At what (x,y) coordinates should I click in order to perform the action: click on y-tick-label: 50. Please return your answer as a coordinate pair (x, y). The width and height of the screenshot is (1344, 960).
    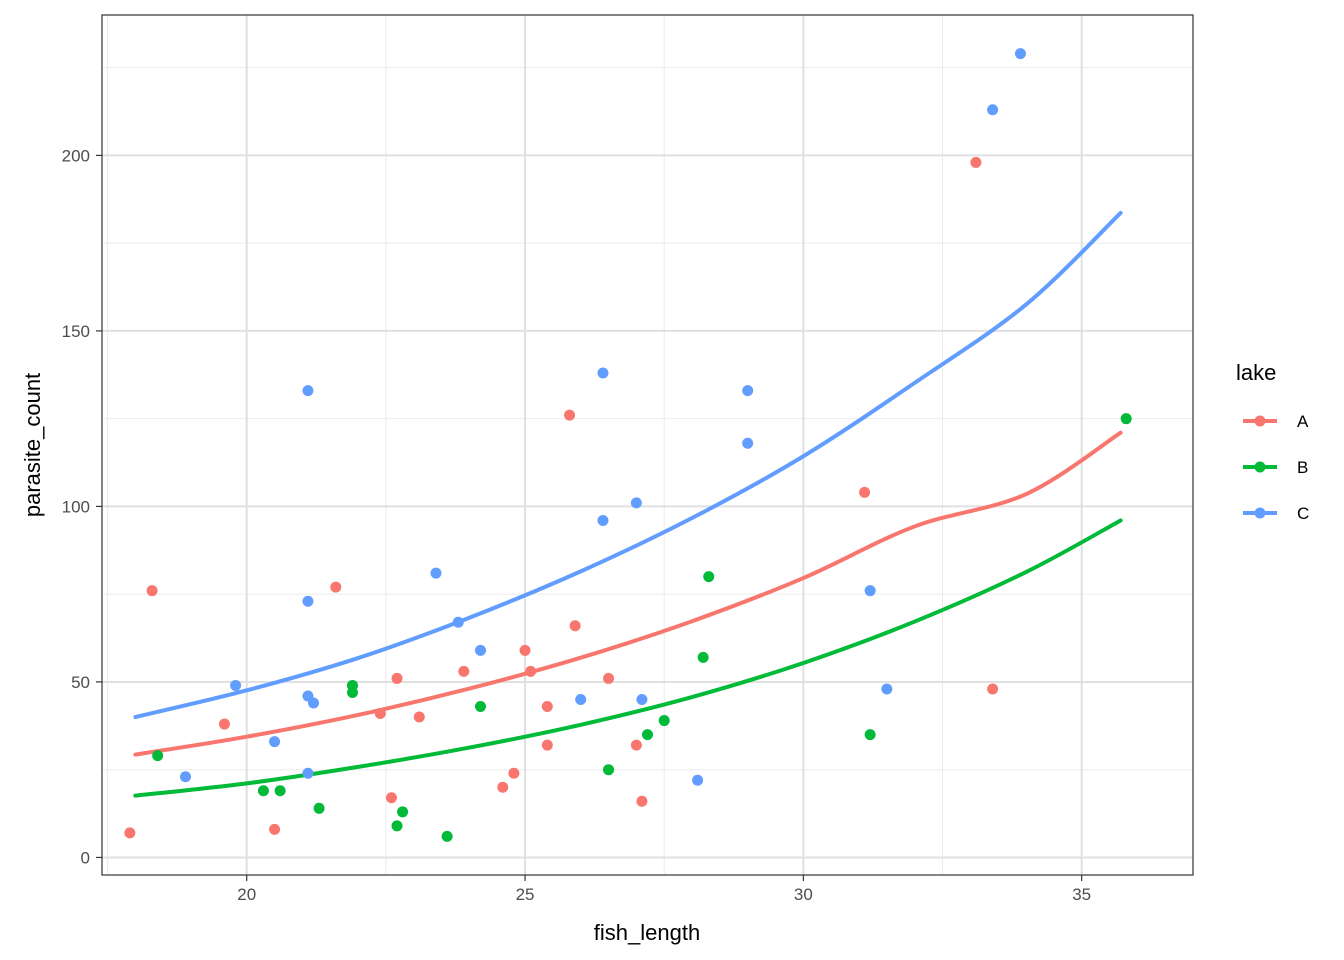
    Looking at the image, I should click on (80, 682).